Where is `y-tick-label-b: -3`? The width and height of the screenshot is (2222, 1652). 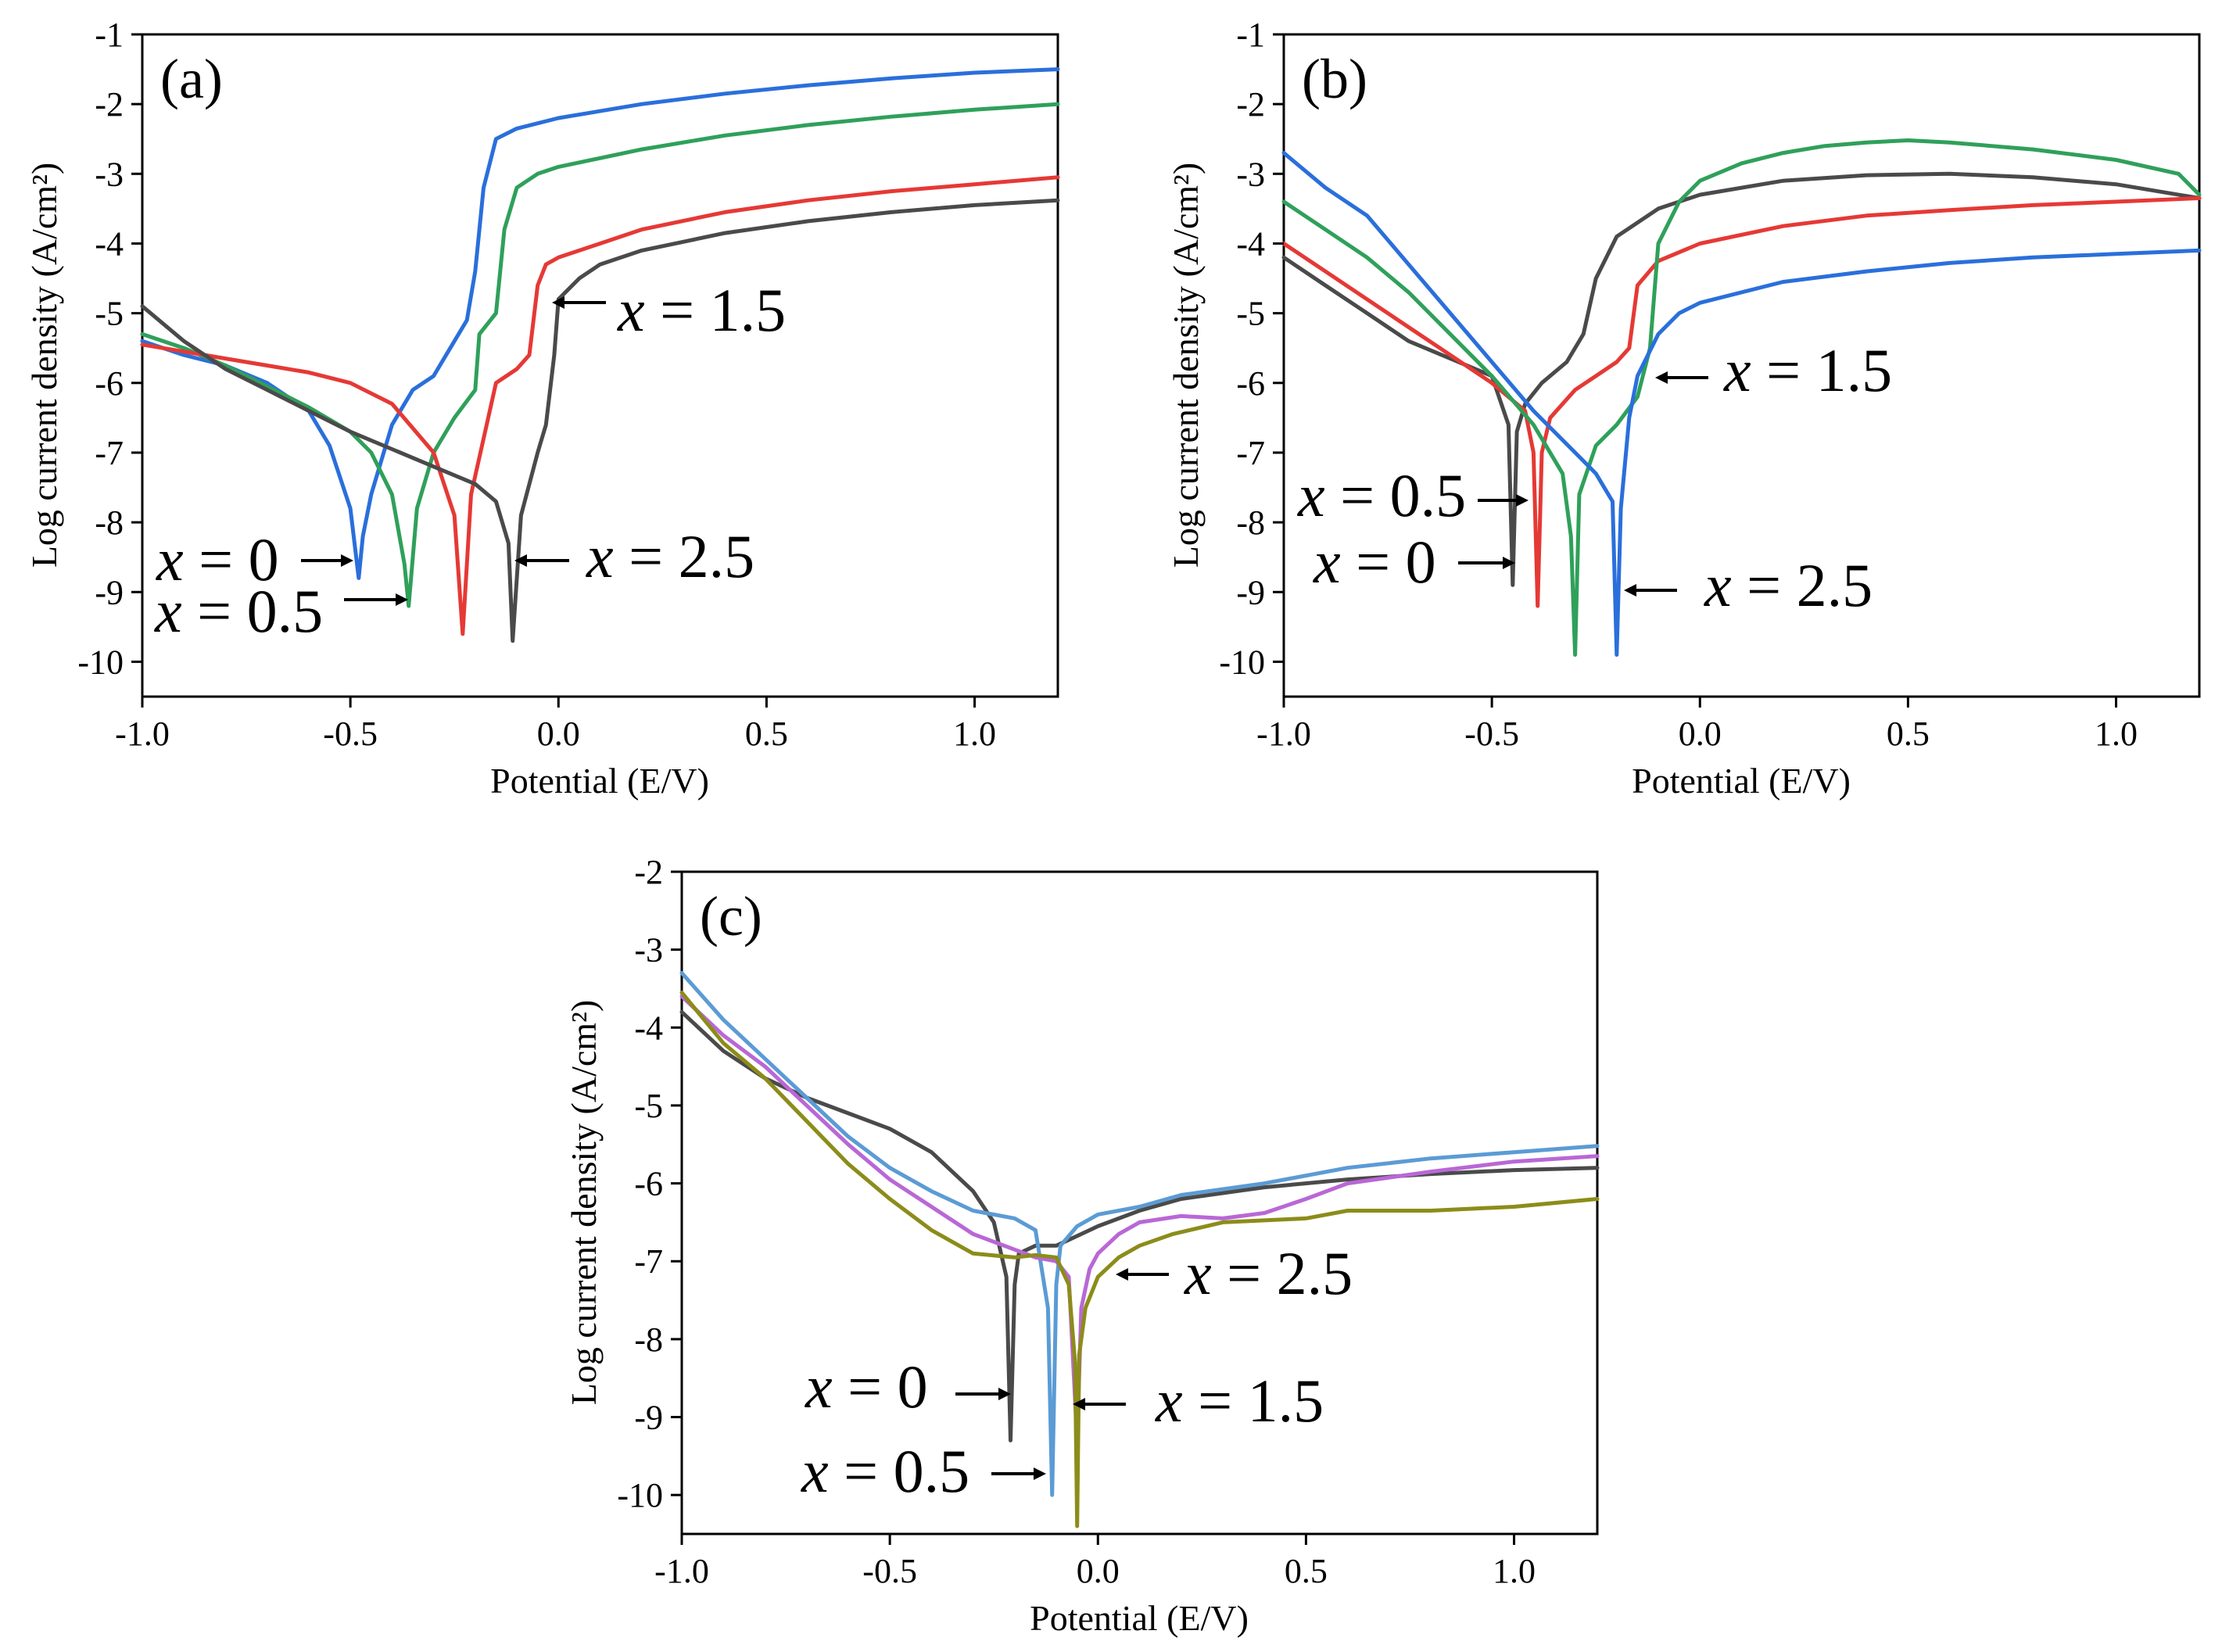
y-tick-label-b: -3 is located at coordinates (1250, 174).